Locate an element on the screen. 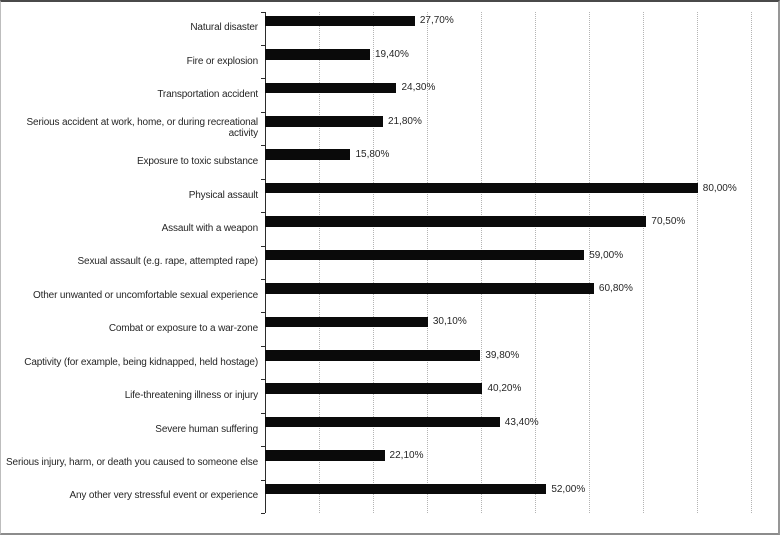 The image size is (780, 535). category-axis is located at coordinates (265, 262).